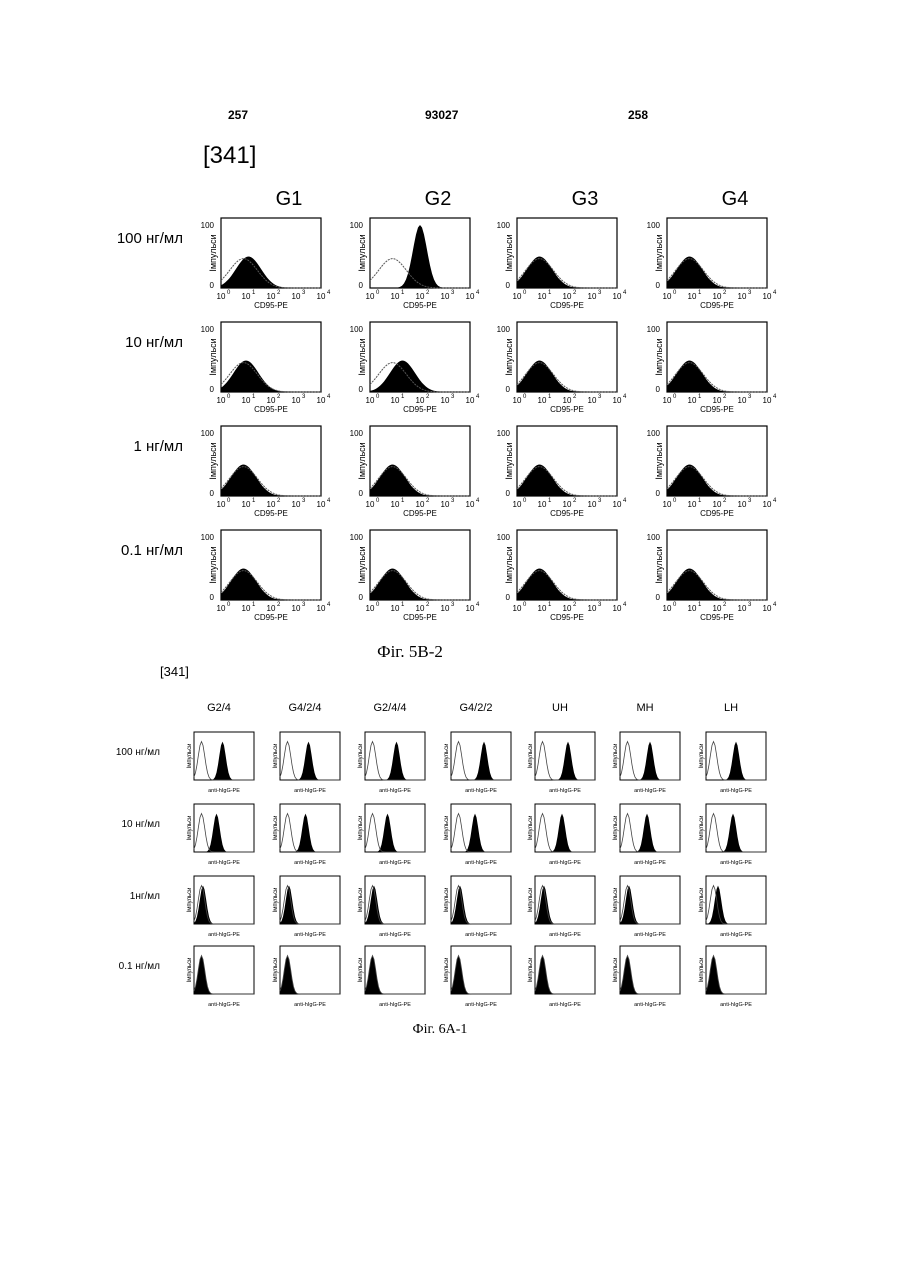  I want to click on figure-6a1-caption: Фіг. 6А-1, so click(440, 1030).